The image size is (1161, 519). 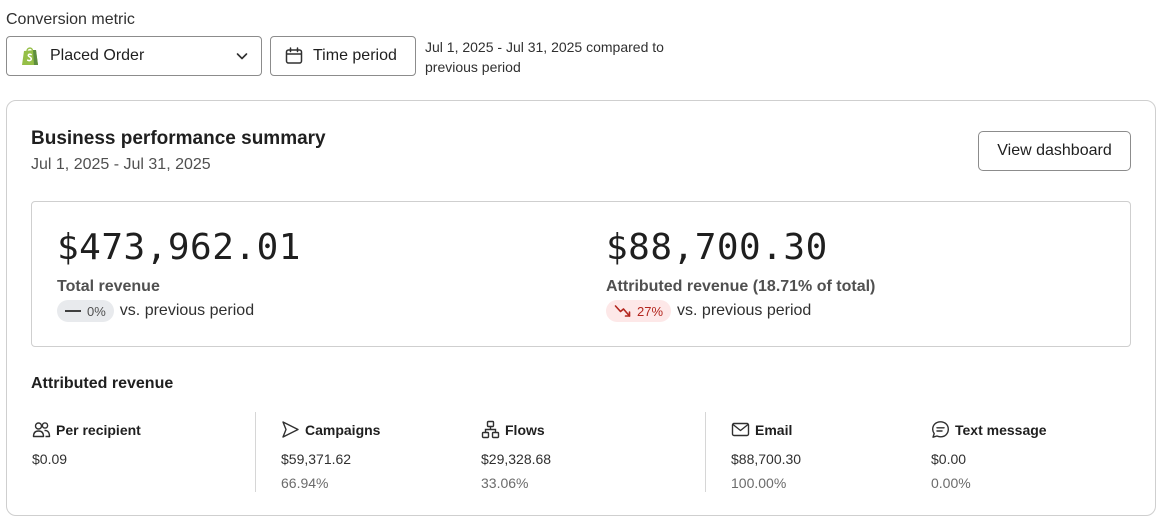 I want to click on metric-per-recipient: Per recipient $0.09, so click(x=86, y=444).